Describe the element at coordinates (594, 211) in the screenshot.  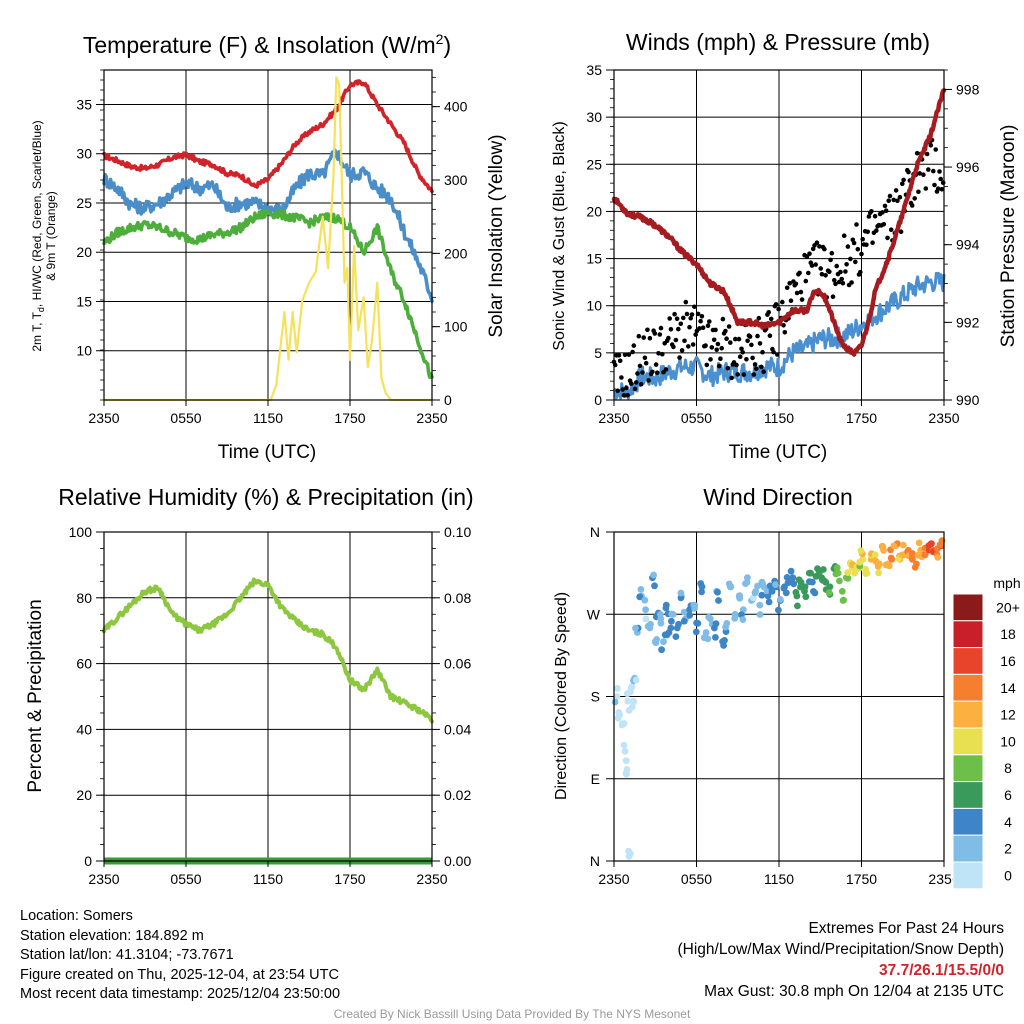
I see `y-tick-label: 20` at that location.